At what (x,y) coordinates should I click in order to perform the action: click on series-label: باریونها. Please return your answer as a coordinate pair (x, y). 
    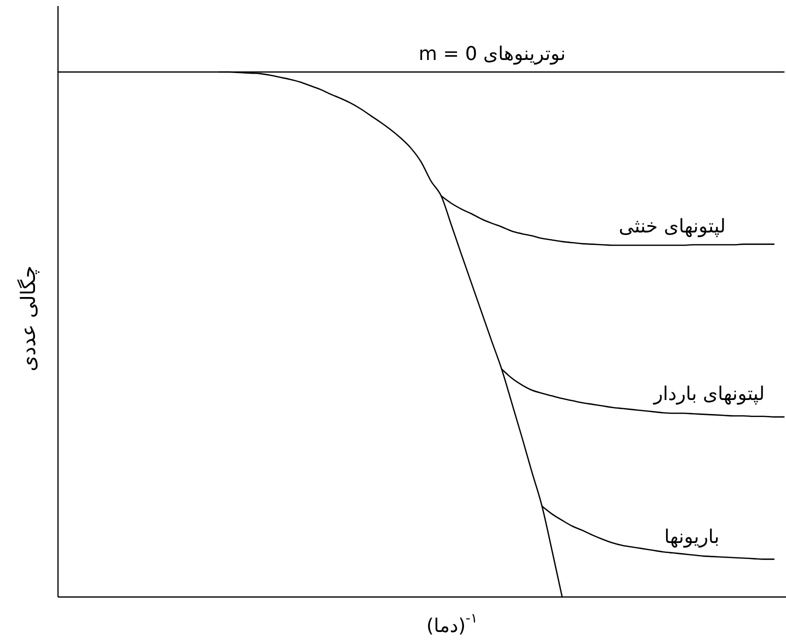
    Looking at the image, I should click on (692, 537).